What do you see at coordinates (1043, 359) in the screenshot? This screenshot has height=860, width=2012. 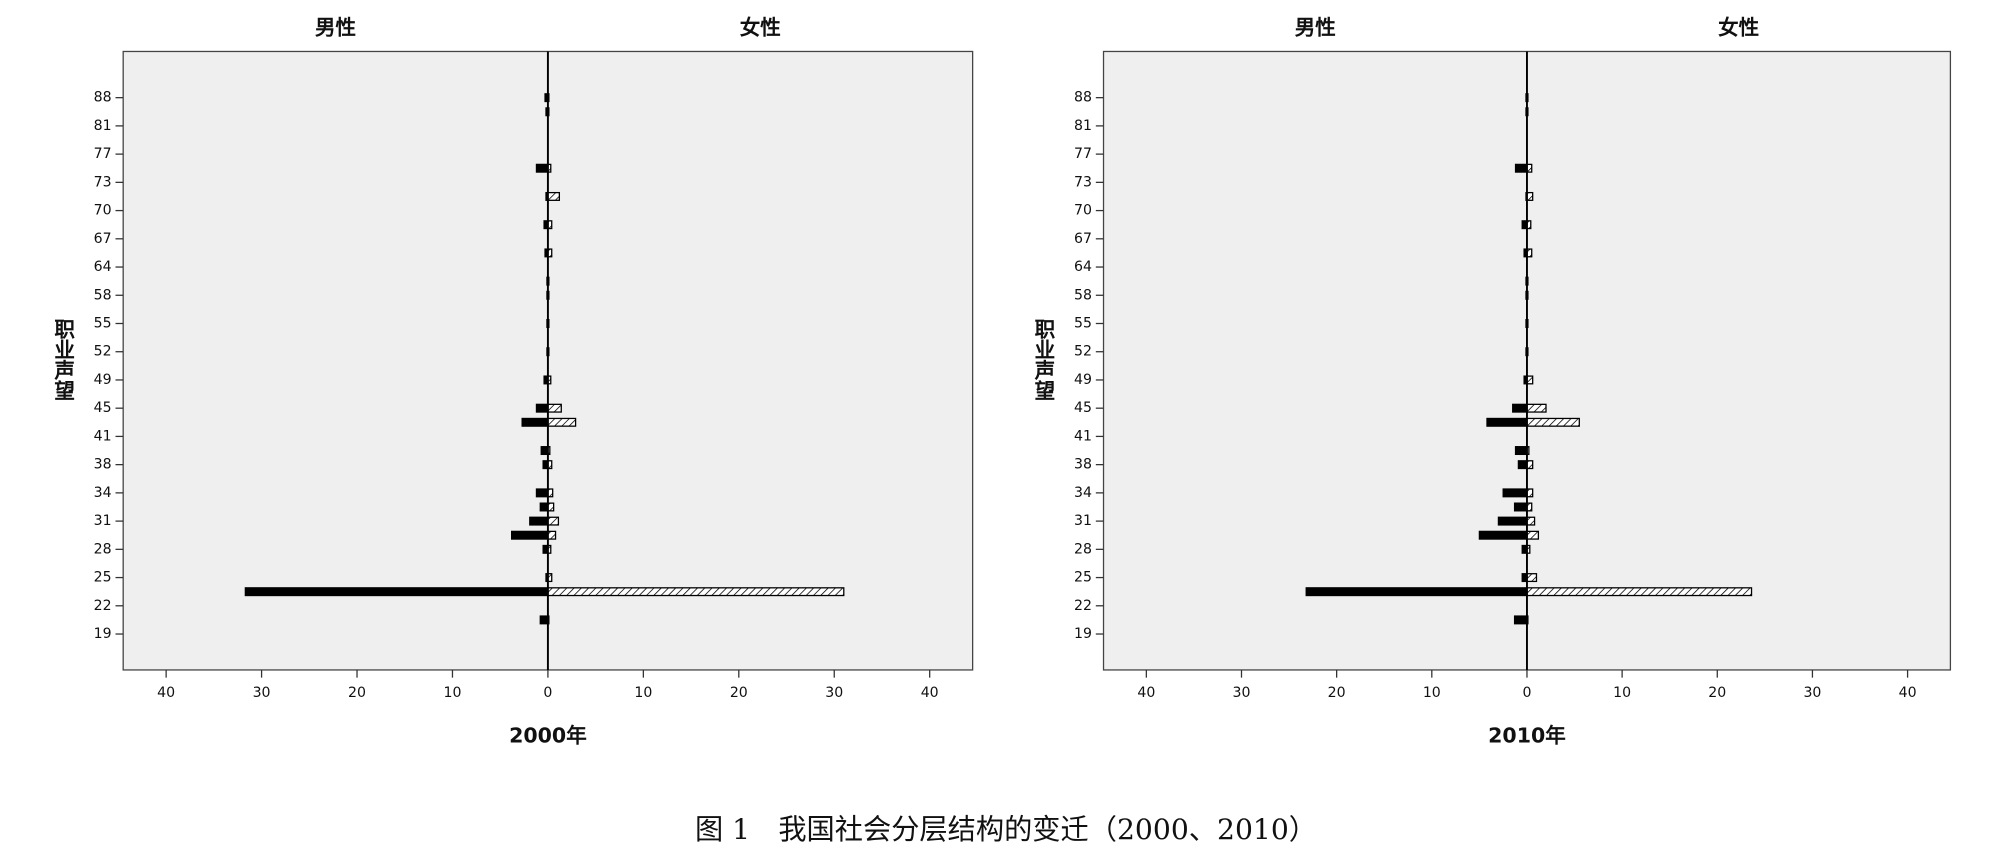 I see `y-axis-label: 职业声望` at bounding box center [1043, 359].